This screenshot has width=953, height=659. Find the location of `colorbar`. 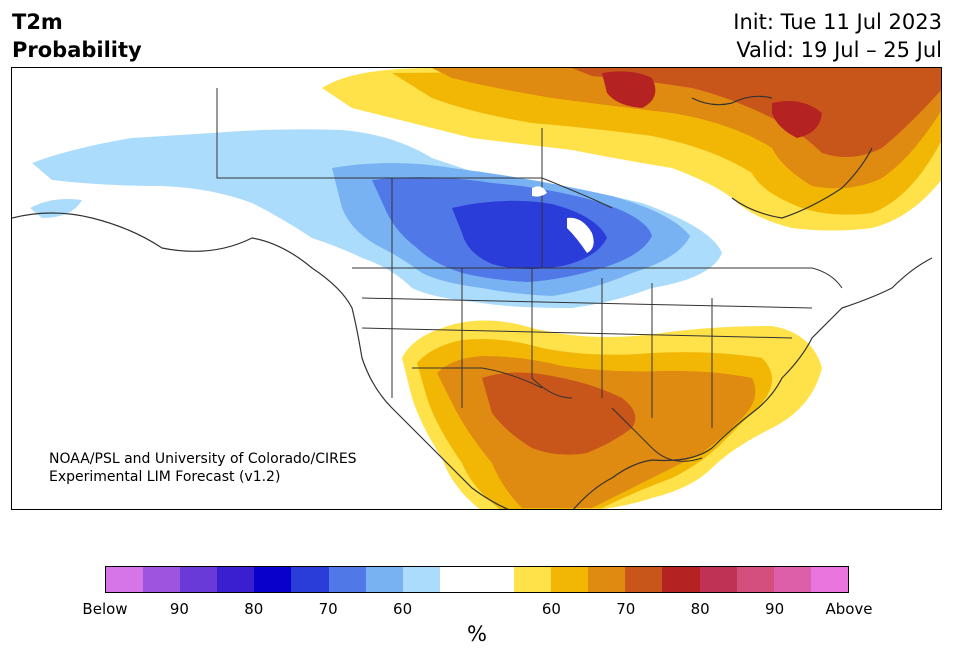

colorbar is located at coordinates (477, 579).